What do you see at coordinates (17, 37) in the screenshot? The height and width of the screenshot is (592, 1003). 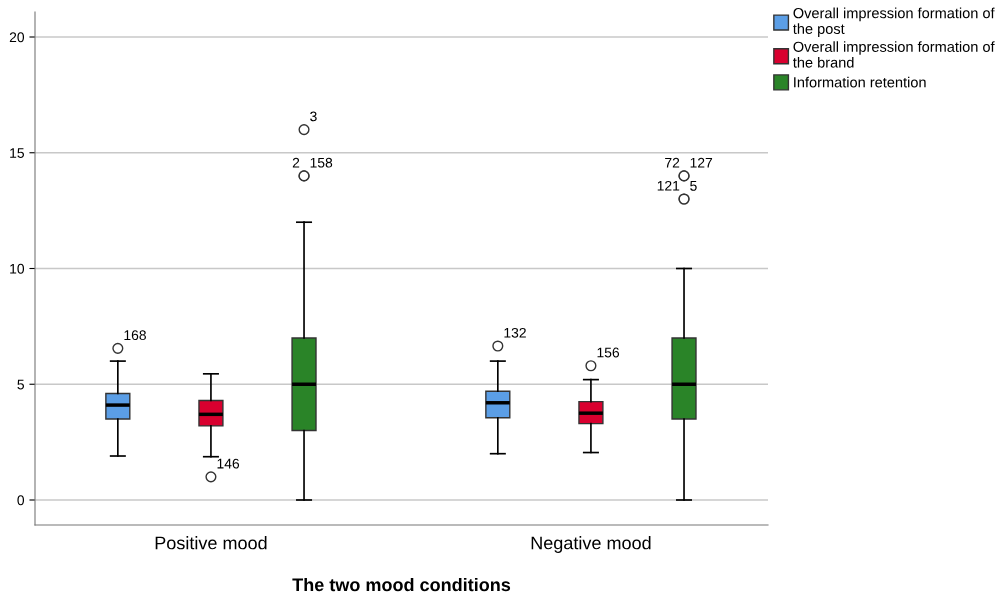 I see `y-tick-label: 20` at bounding box center [17, 37].